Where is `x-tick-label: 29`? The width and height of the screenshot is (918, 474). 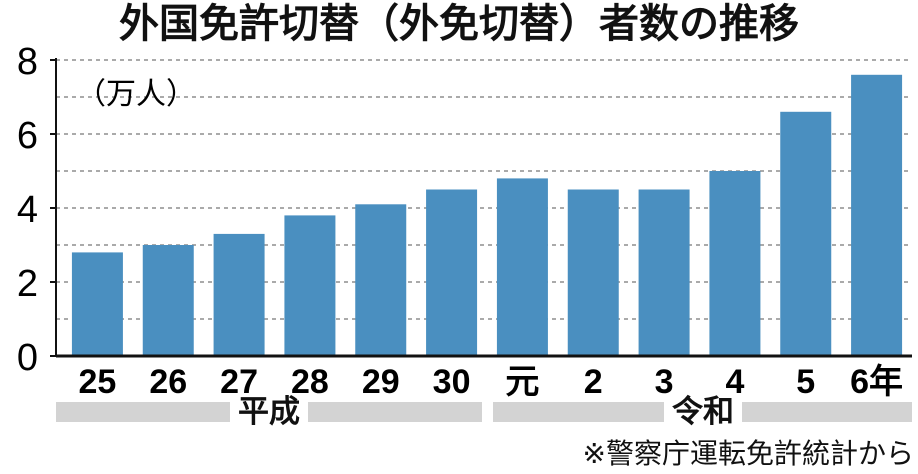 x-tick-label: 29 is located at coordinates (381, 382).